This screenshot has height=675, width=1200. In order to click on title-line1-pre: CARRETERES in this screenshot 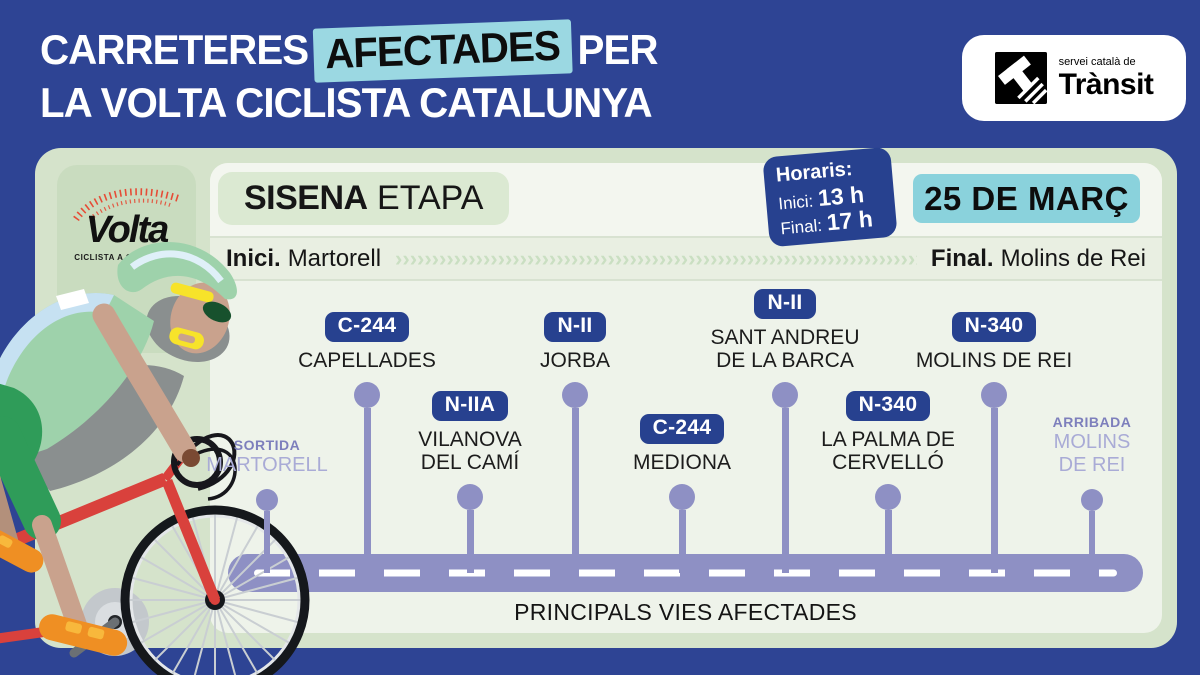, I will do `click(174, 49)`.